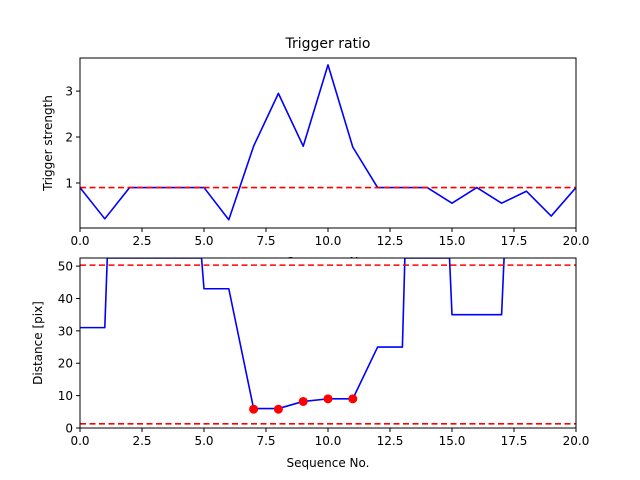 This screenshot has height=480, width=640. I want to click on y-tick-label: 2, so click(69, 138).